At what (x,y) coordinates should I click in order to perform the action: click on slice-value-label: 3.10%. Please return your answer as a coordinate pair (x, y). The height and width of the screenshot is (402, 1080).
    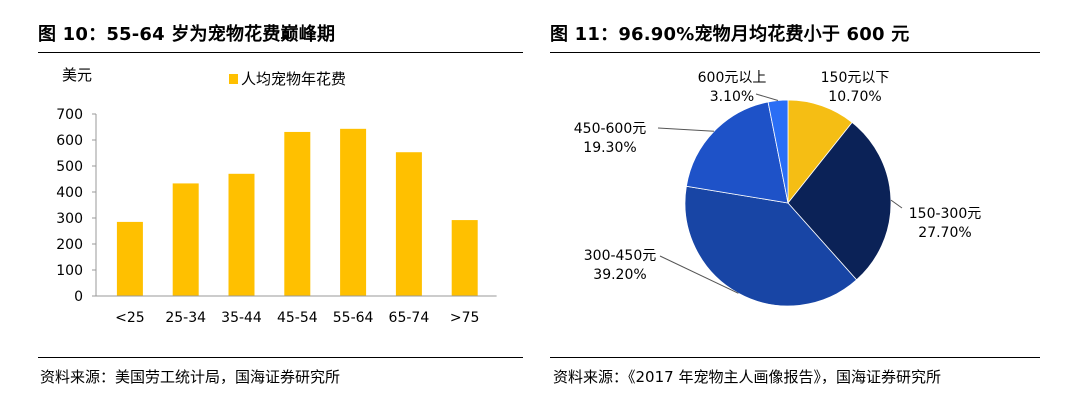
    Looking at the image, I should click on (732, 97).